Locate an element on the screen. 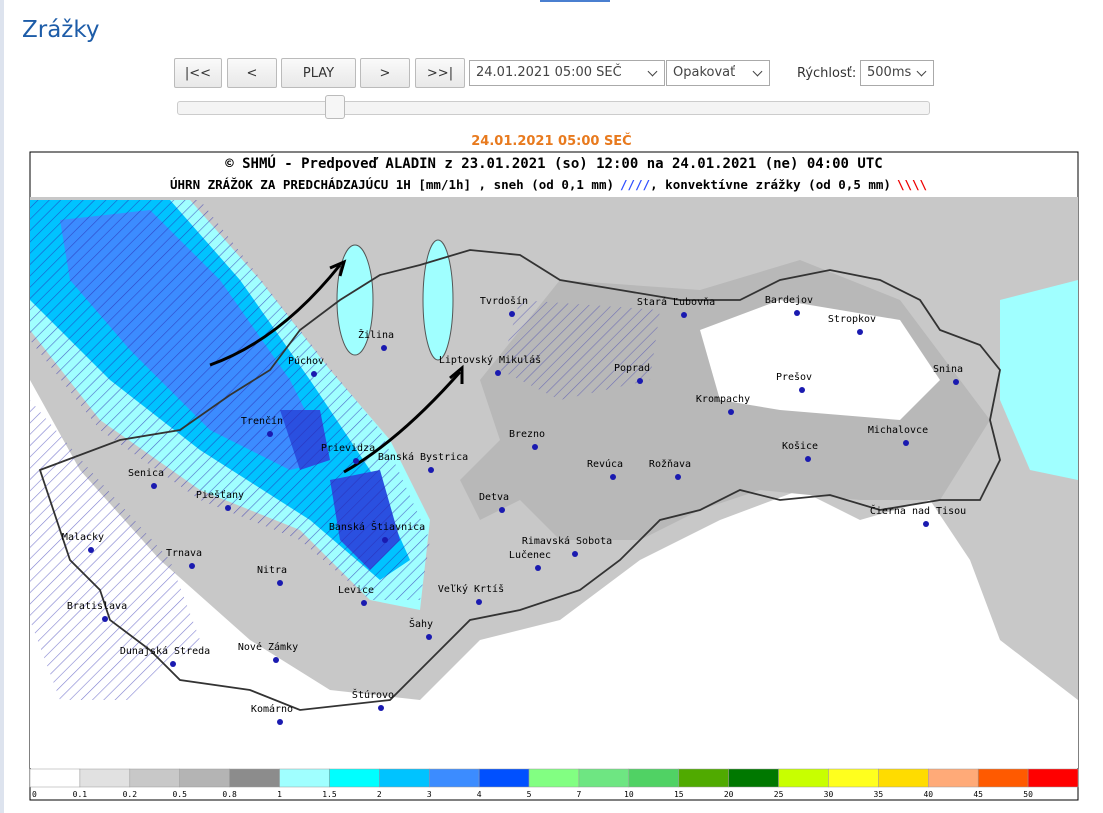 This screenshot has width=1103, height=813. city-label: Stará Ľubovňa is located at coordinates (676, 302).